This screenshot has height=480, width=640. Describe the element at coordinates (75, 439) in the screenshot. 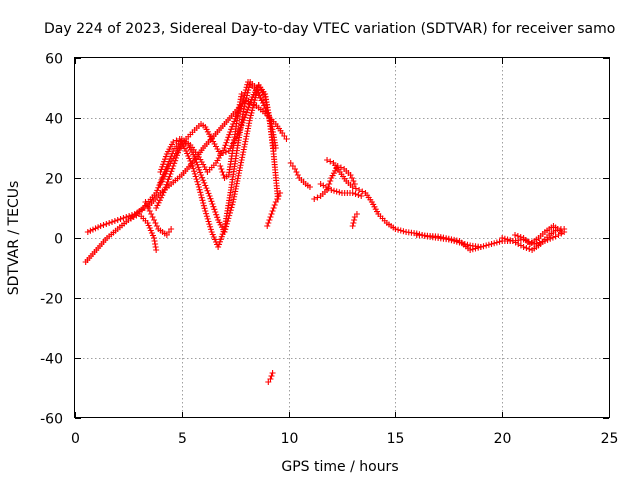

I see `x-tick-label: 0` at that location.